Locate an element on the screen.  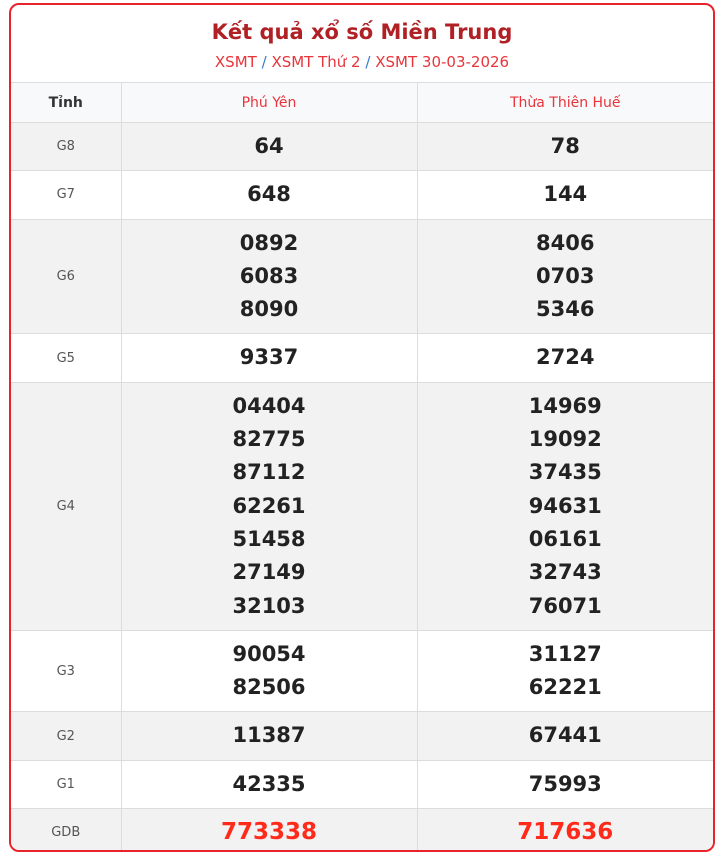
prize-number: 64 is located at coordinates (269, 146).